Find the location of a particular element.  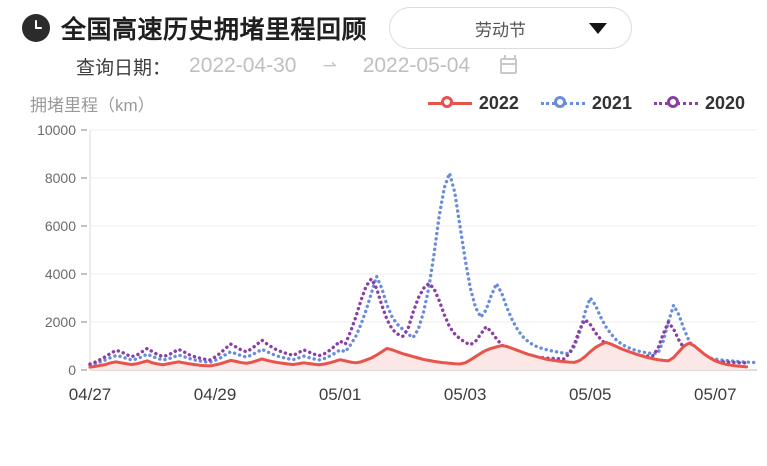

series-area-2022 is located at coordinates (418, 356).